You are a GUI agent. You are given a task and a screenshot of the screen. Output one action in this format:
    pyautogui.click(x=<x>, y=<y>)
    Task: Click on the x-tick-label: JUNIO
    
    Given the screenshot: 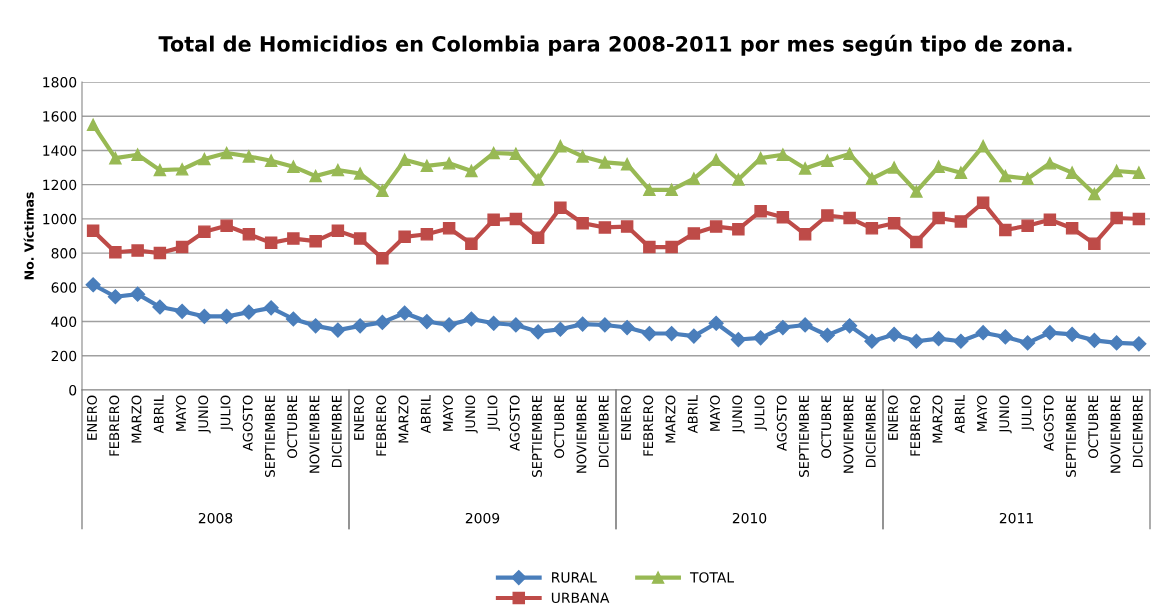 What is the action you would take?
    pyautogui.click(x=738, y=414)
    